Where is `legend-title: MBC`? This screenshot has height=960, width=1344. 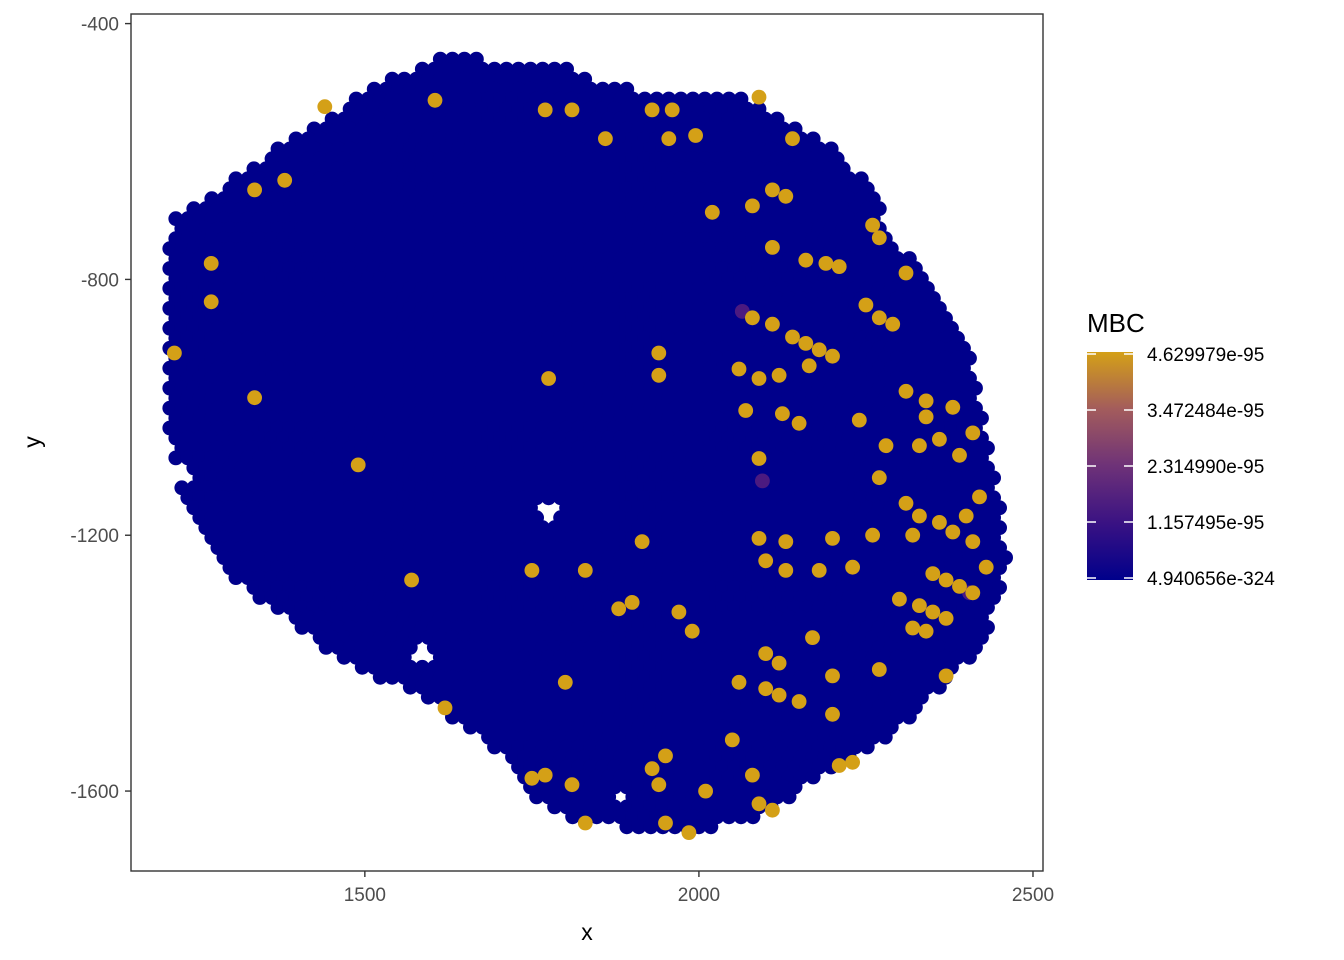
legend-title: MBC is located at coordinates (1116, 323).